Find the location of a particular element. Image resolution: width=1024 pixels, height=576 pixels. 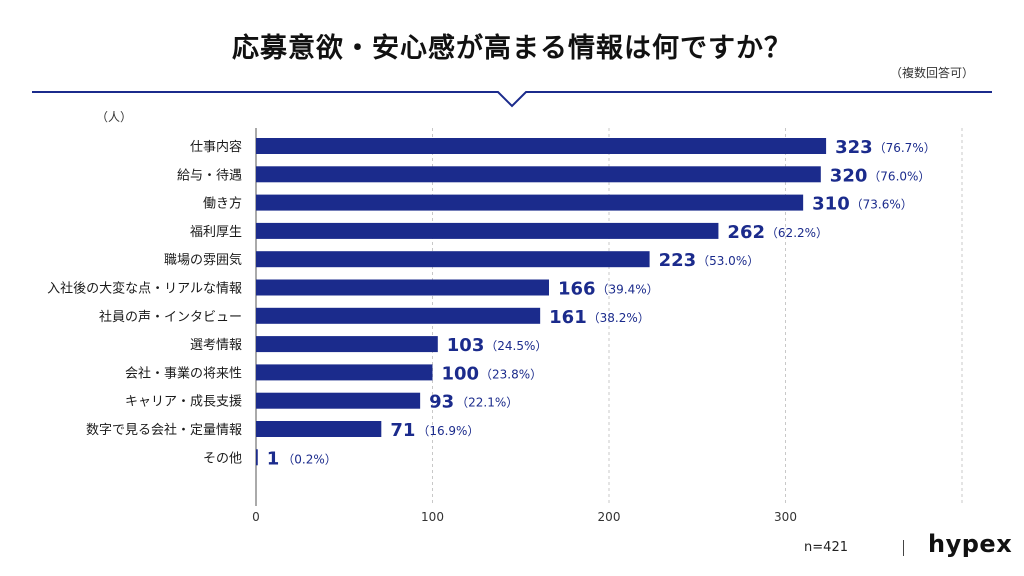

percent-label: （38.2%） is located at coordinates (619, 318).